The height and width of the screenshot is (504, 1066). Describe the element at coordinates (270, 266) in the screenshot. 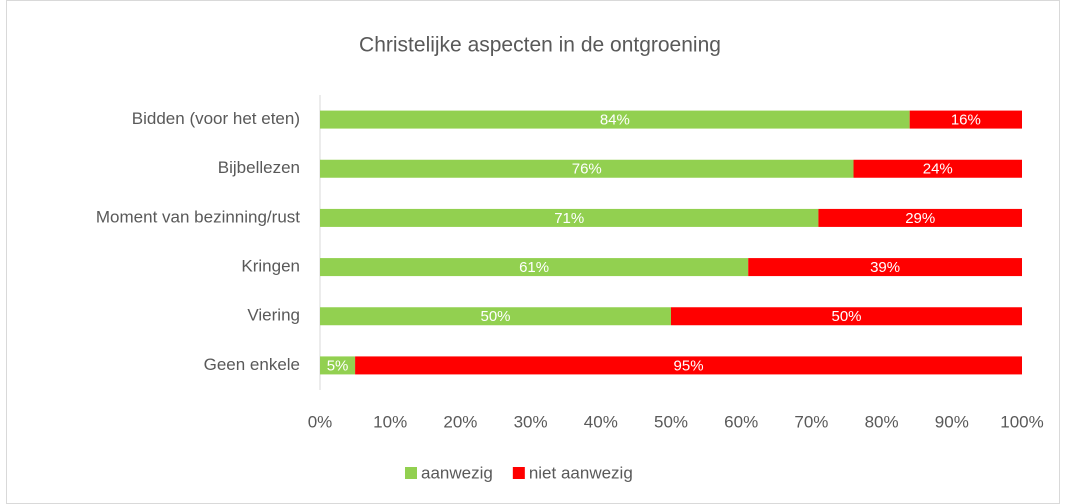

I see `y-tick-label: Kringen` at that location.